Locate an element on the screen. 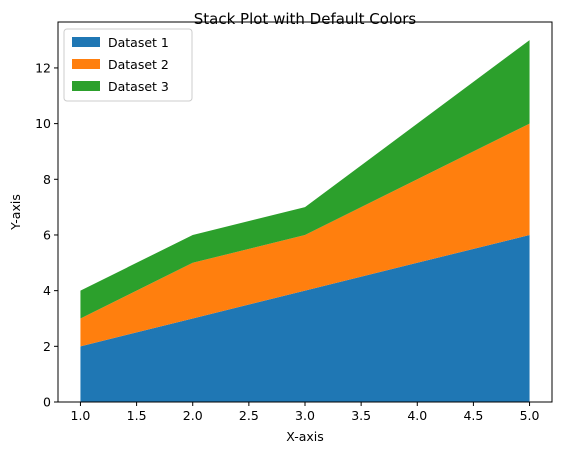  x-tick-label: 2.0 is located at coordinates (193, 415).